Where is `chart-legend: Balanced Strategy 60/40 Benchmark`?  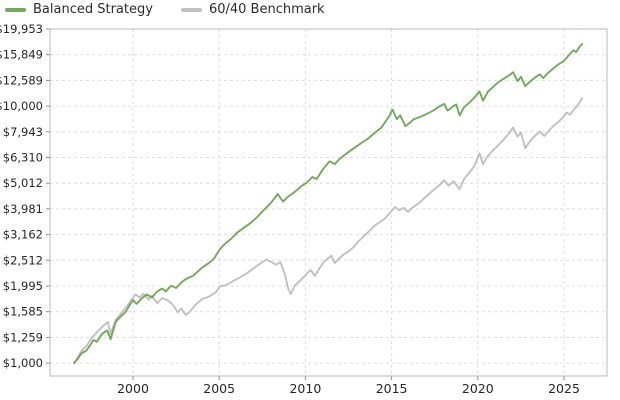 chart-legend: Balanced Strategy 60/40 Benchmark is located at coordinates (165, 10).